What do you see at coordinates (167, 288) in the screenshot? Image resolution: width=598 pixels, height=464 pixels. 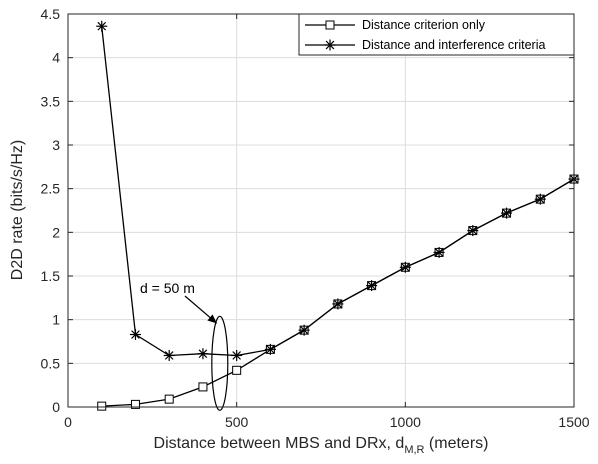 I see `annotation-label: d = 50 m` at bounding box center [167, 288].